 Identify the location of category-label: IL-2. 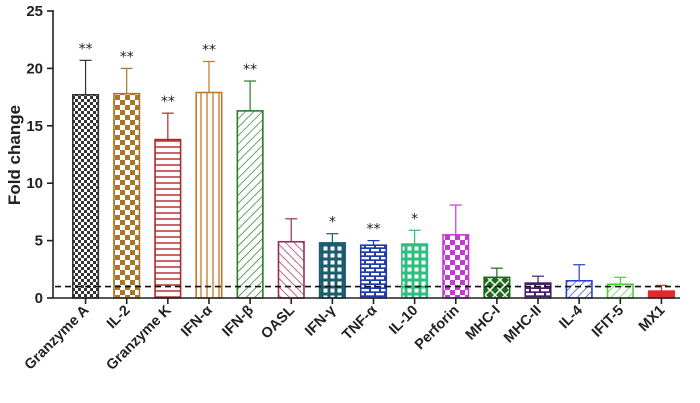
(119, 318).